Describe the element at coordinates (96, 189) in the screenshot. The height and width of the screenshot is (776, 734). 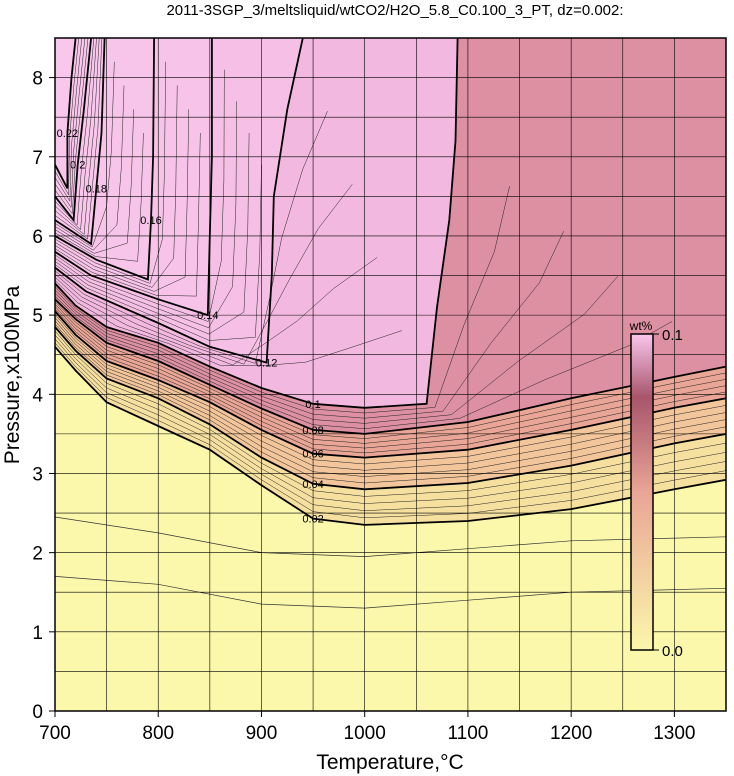
I see `contour-label: 0.18` at that location.